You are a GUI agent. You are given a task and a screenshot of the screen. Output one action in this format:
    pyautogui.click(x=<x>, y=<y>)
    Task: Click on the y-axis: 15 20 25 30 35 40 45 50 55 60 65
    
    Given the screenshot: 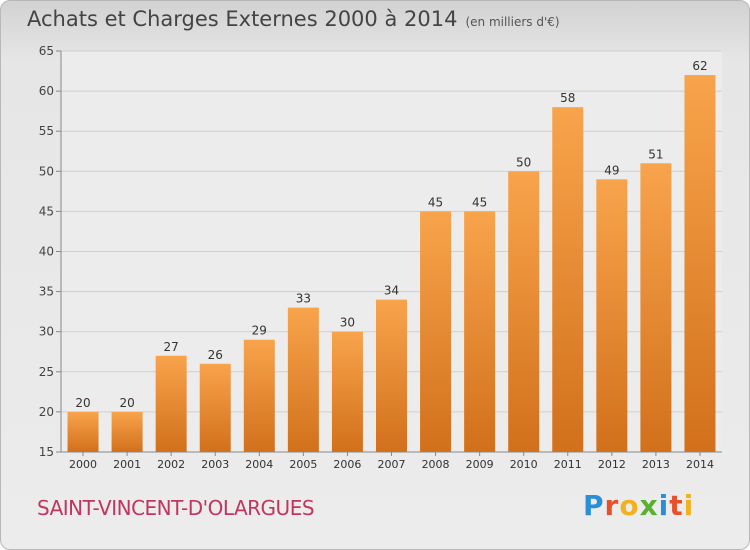 What is the action you would take?
    pyautogui.click(x=50, y=251)
    